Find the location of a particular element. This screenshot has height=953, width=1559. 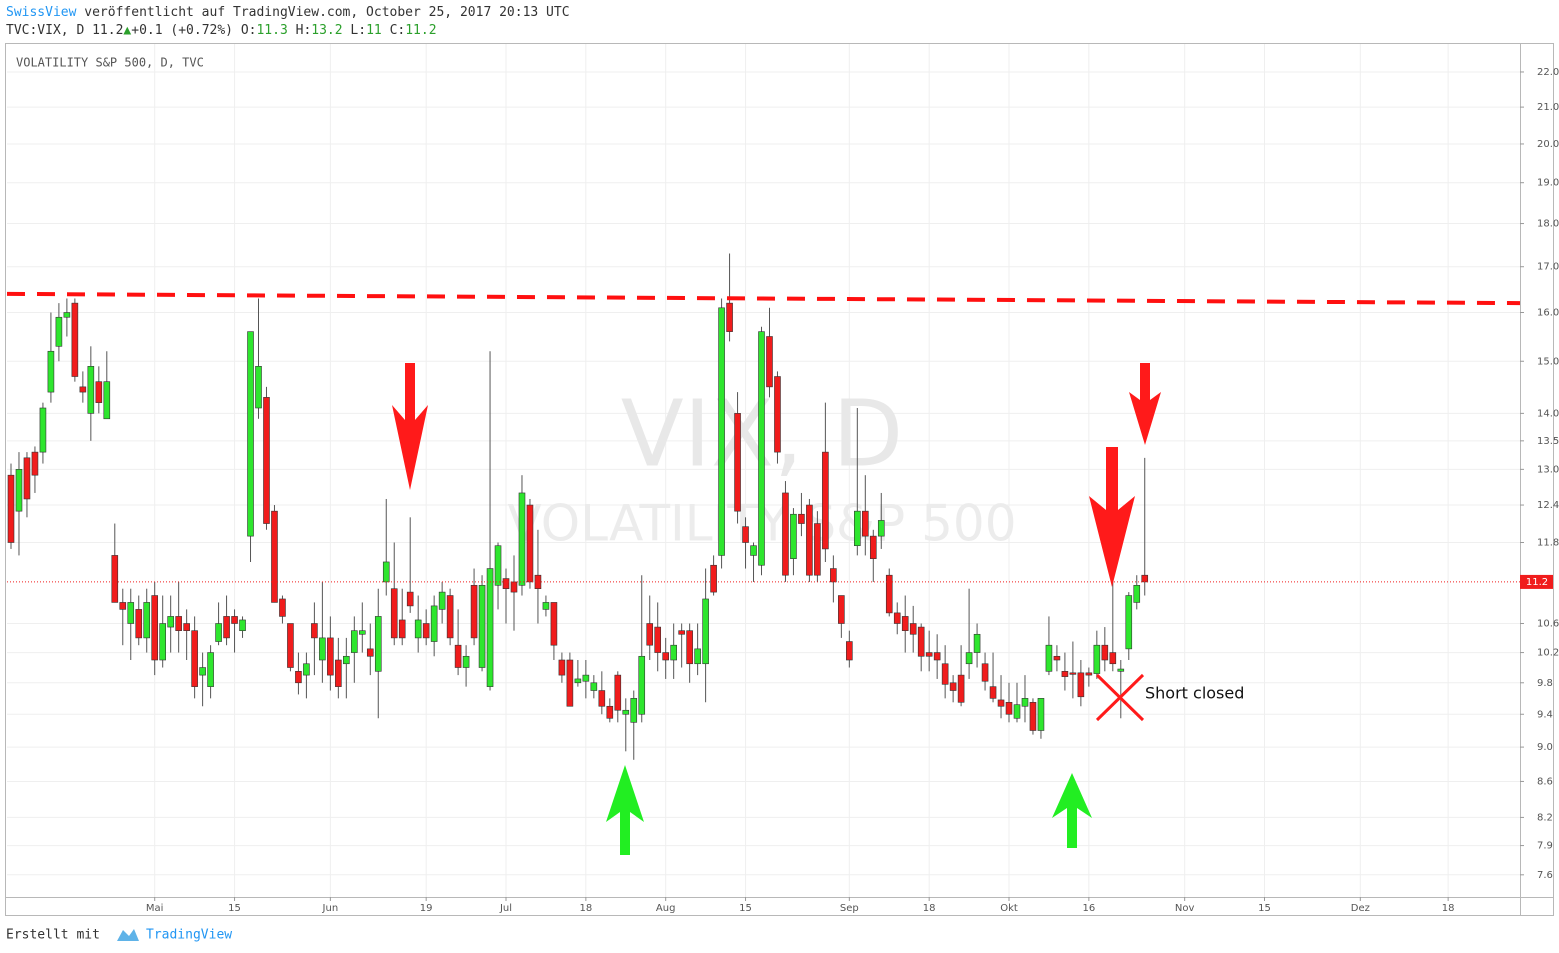

change: +0.1 (+0.72%) is located at coordinates (182, 30).